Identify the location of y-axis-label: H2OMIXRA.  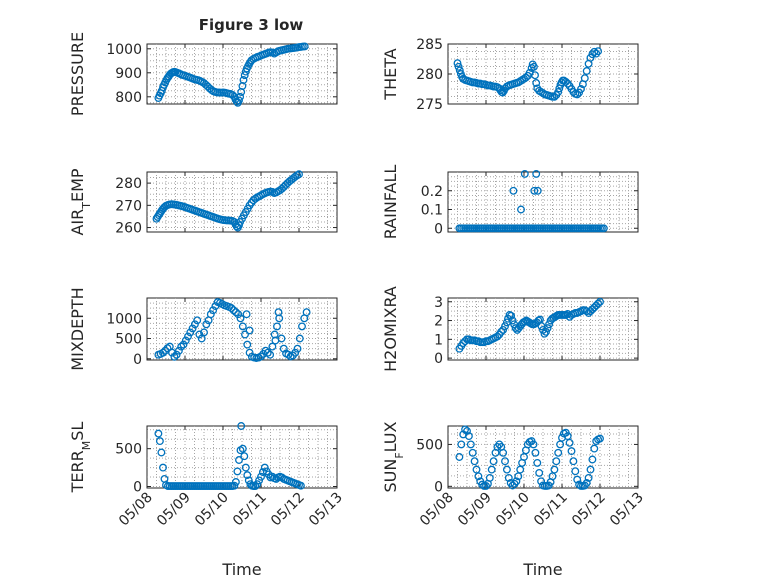
(390, 329).